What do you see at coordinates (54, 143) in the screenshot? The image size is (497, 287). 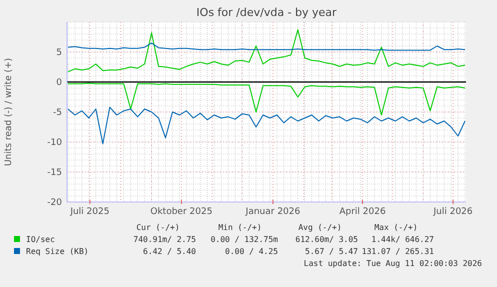 I see `y-tick-label: -10` at bounding box center [54, 143].